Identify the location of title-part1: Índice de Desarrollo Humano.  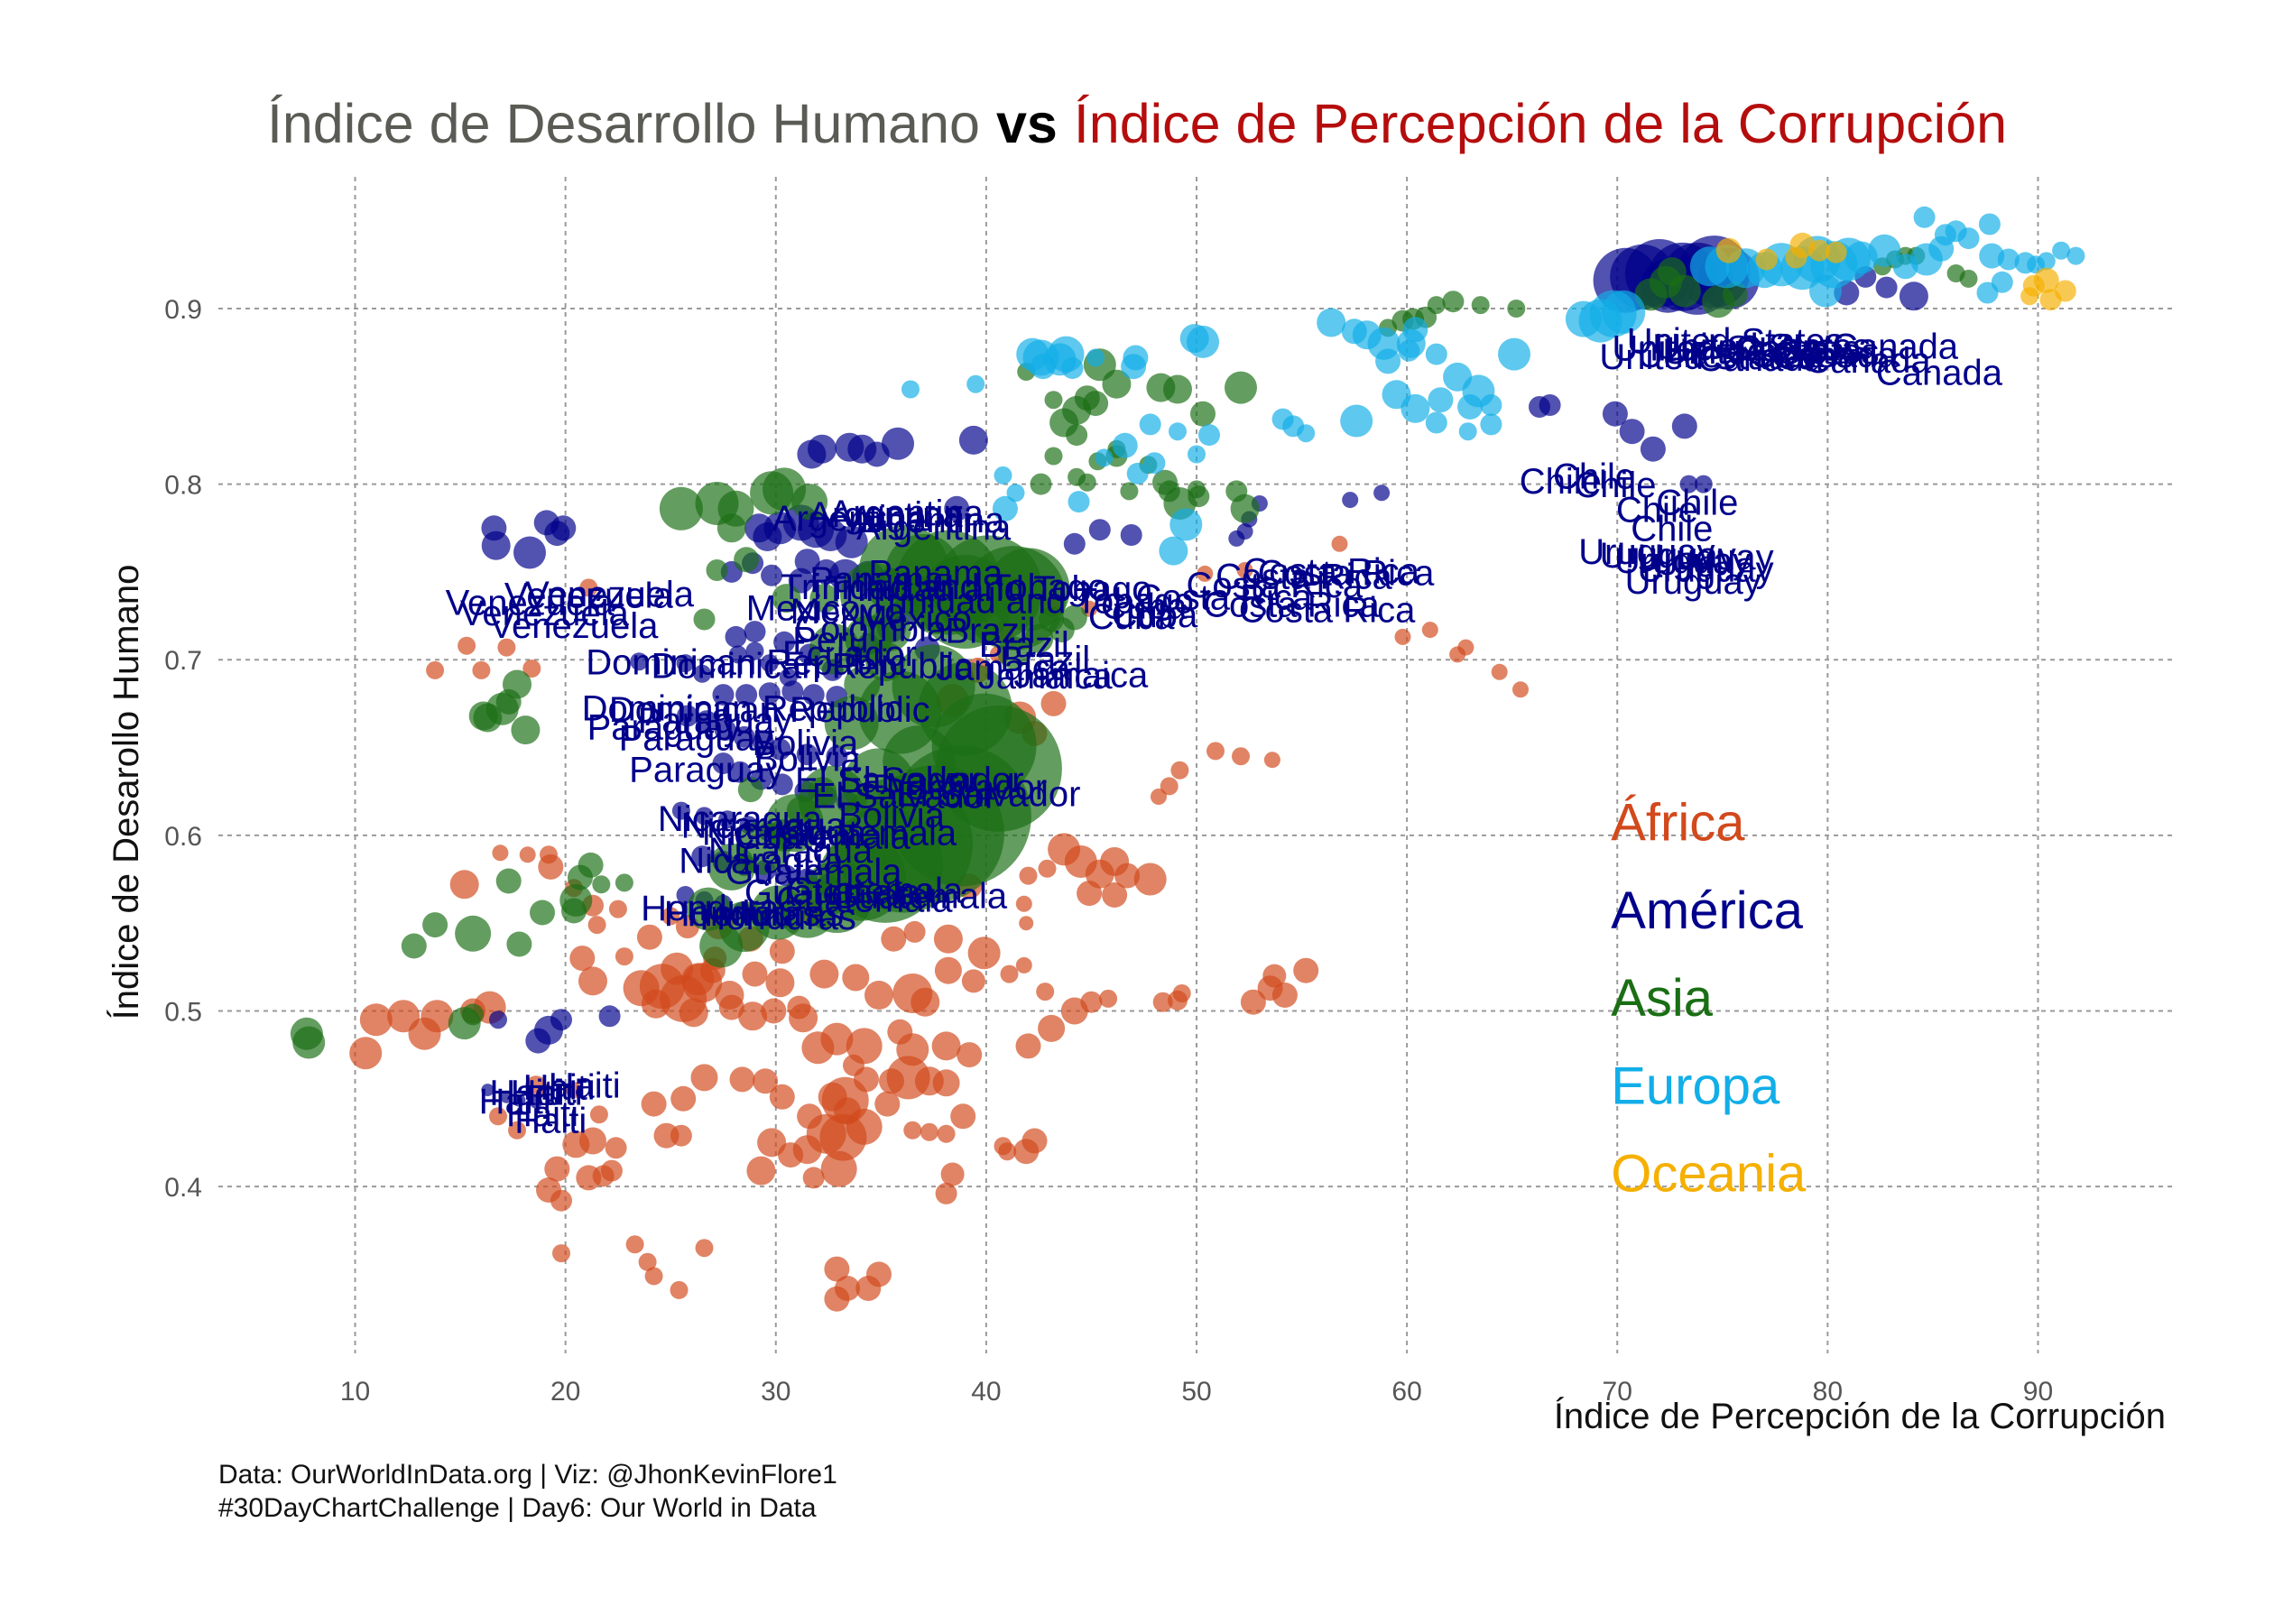
(623, 124).